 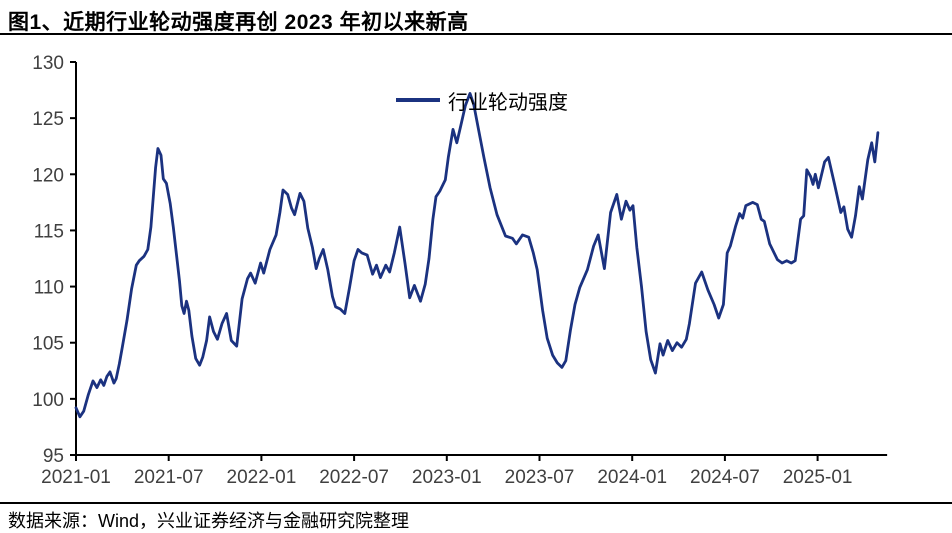 I want to click on x-tick-label: 2024-01, so click(x=632, y=477).